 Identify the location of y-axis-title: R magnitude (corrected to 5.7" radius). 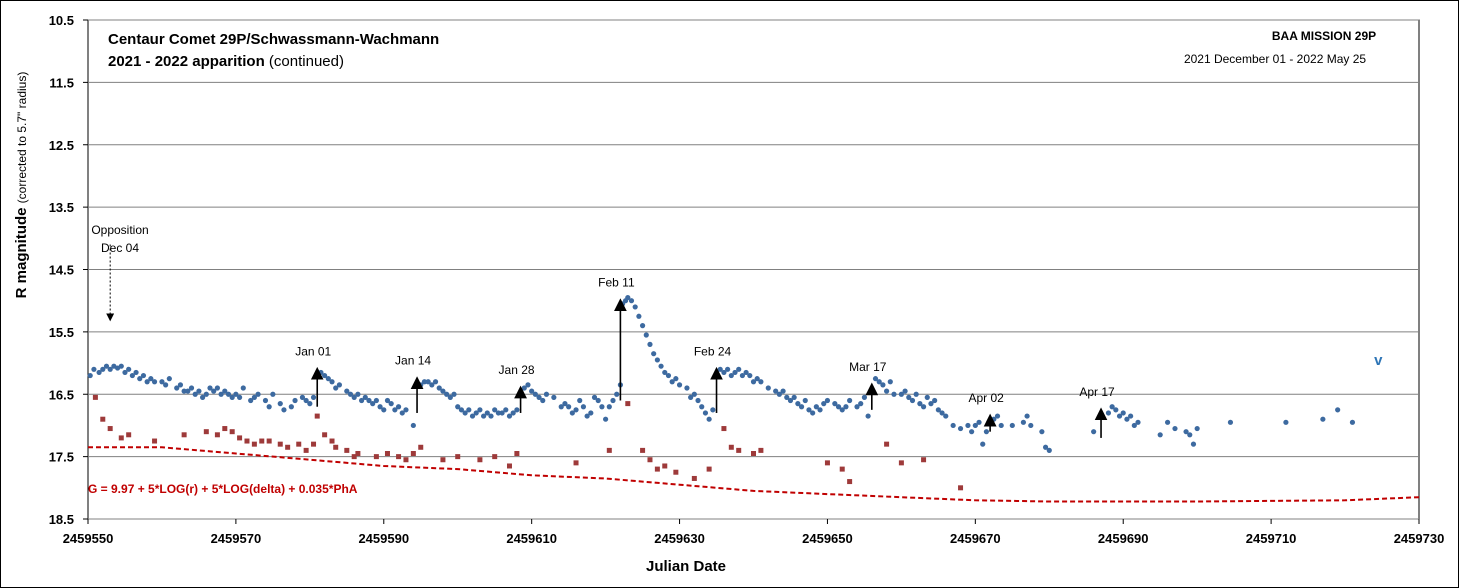
(21, 185).